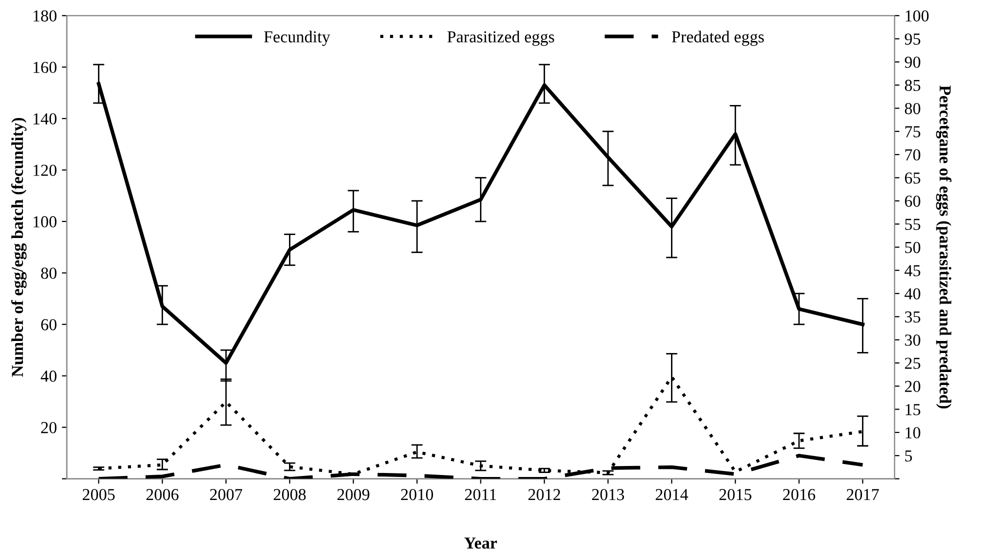 The image size is (983, 558). Describe the element at coordinates (912, 294) in the screenshot. I see `y2-tick-label: 40` at that location.